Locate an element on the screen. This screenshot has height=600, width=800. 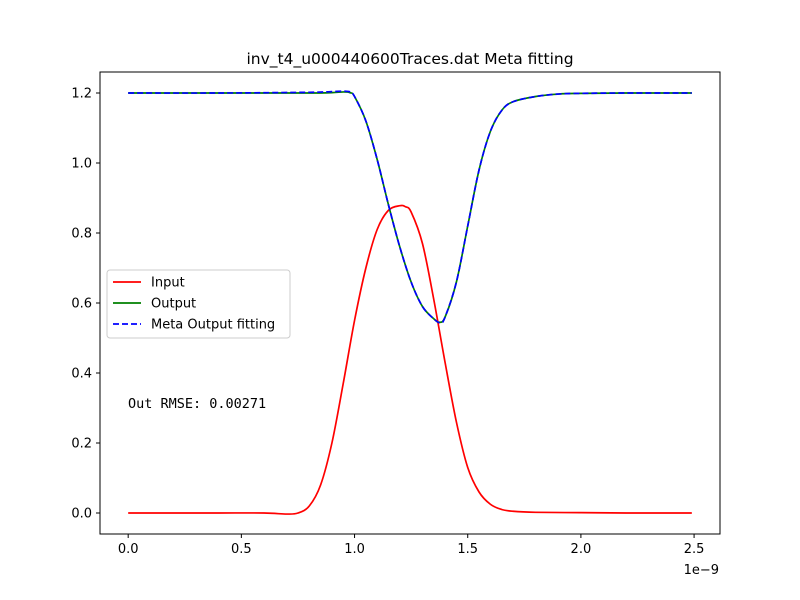
y-tick-label: 0.6 is located at coordinates (81, 304).